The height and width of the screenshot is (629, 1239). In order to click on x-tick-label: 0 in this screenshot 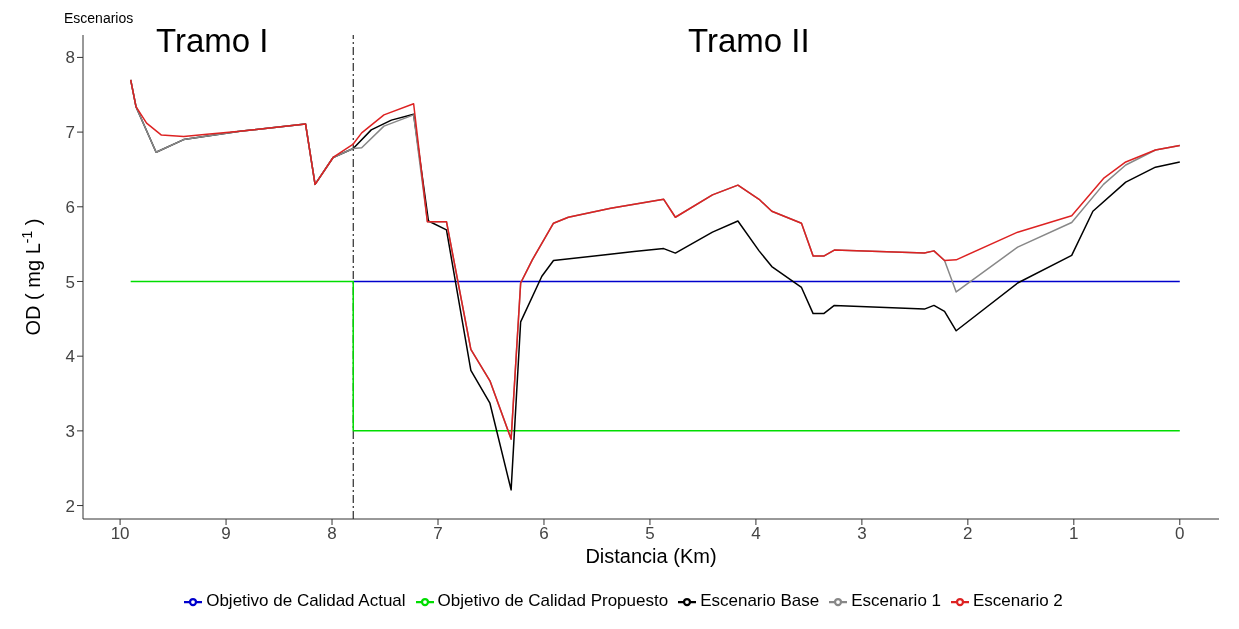, I will do `click(1180, 534)`.